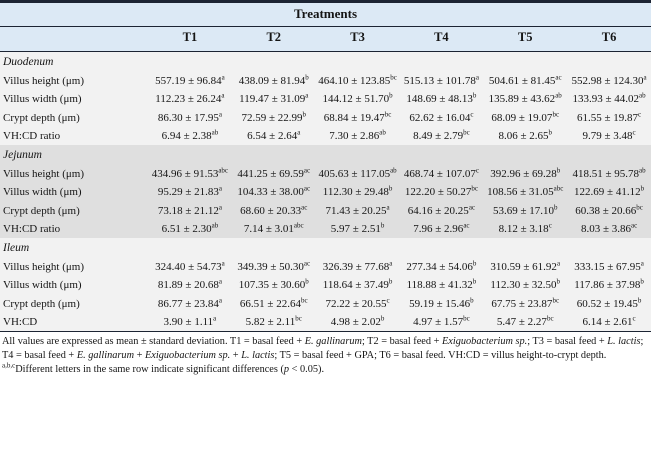 The image size is (651, 468). What do you see at coordinates (609, 228) in the screenshot?
I see `value-cell: 8.03 ± 3.86ac` at bounding box center [609, 228].